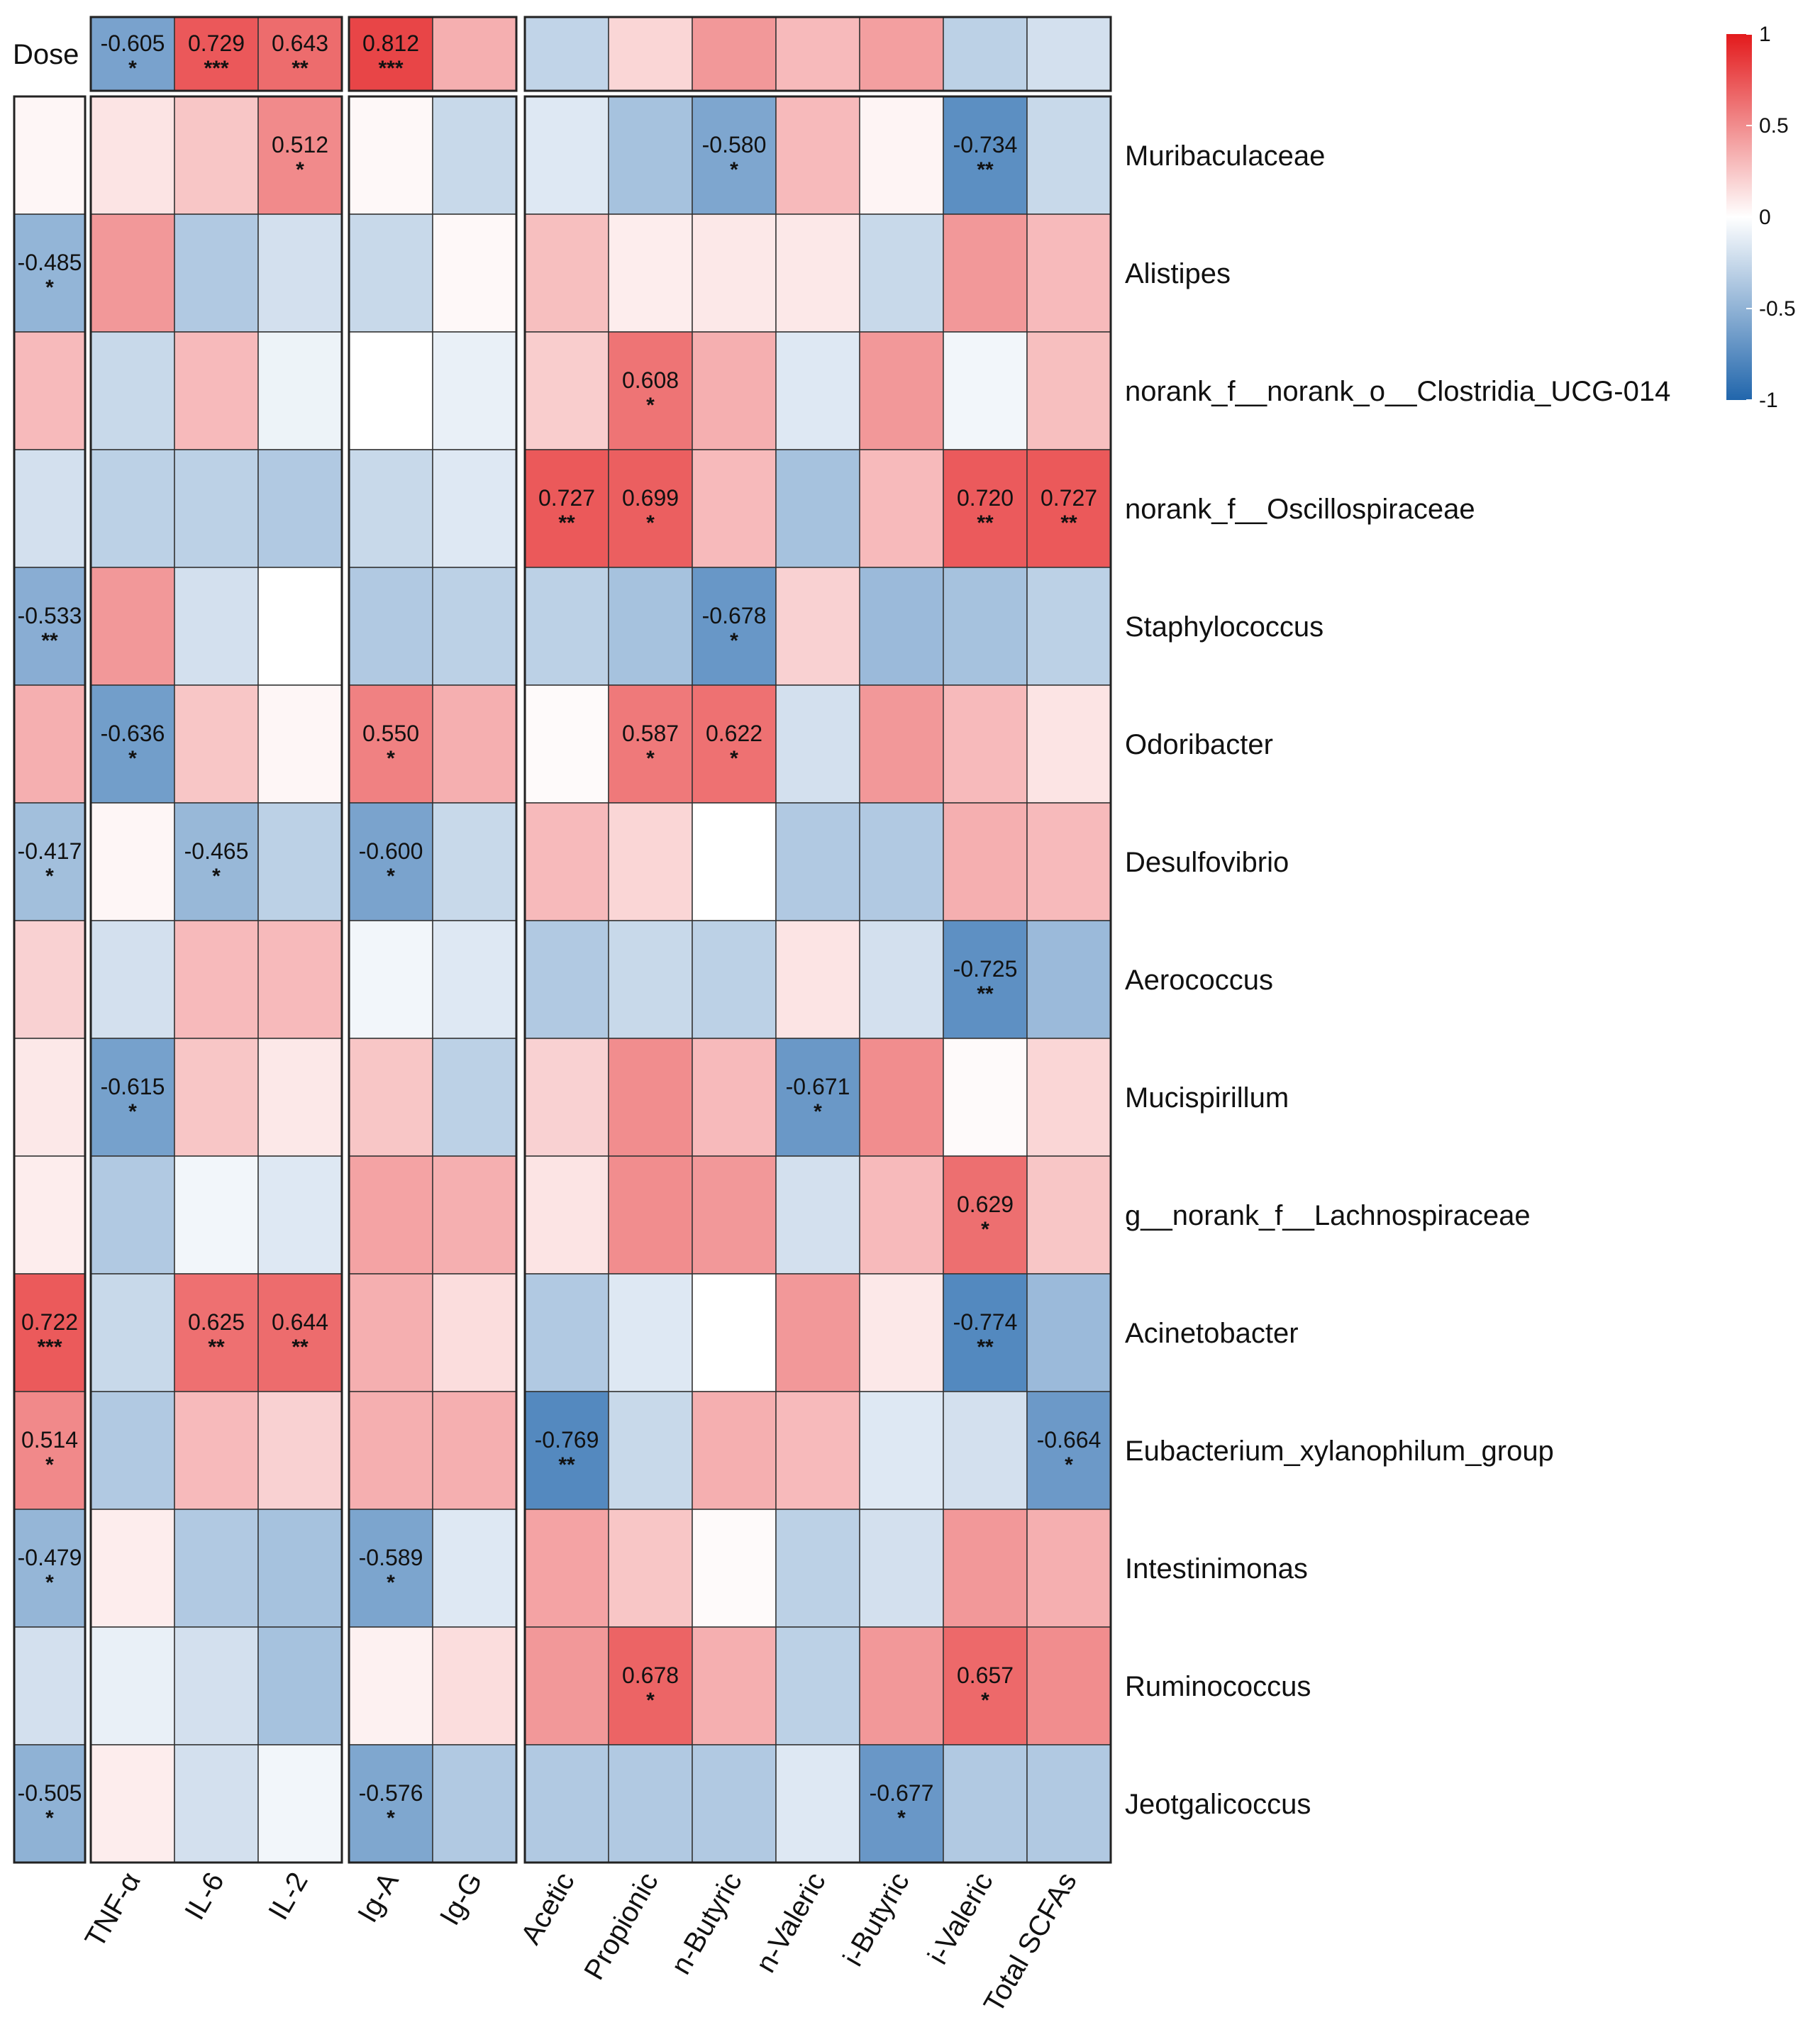 The width and height of the screenshot is (1820, 2037). What do you see at coordinates (288, 1896) in the screenshot?
I see `column-label: IL-2` at bounding box center [288, 1896].